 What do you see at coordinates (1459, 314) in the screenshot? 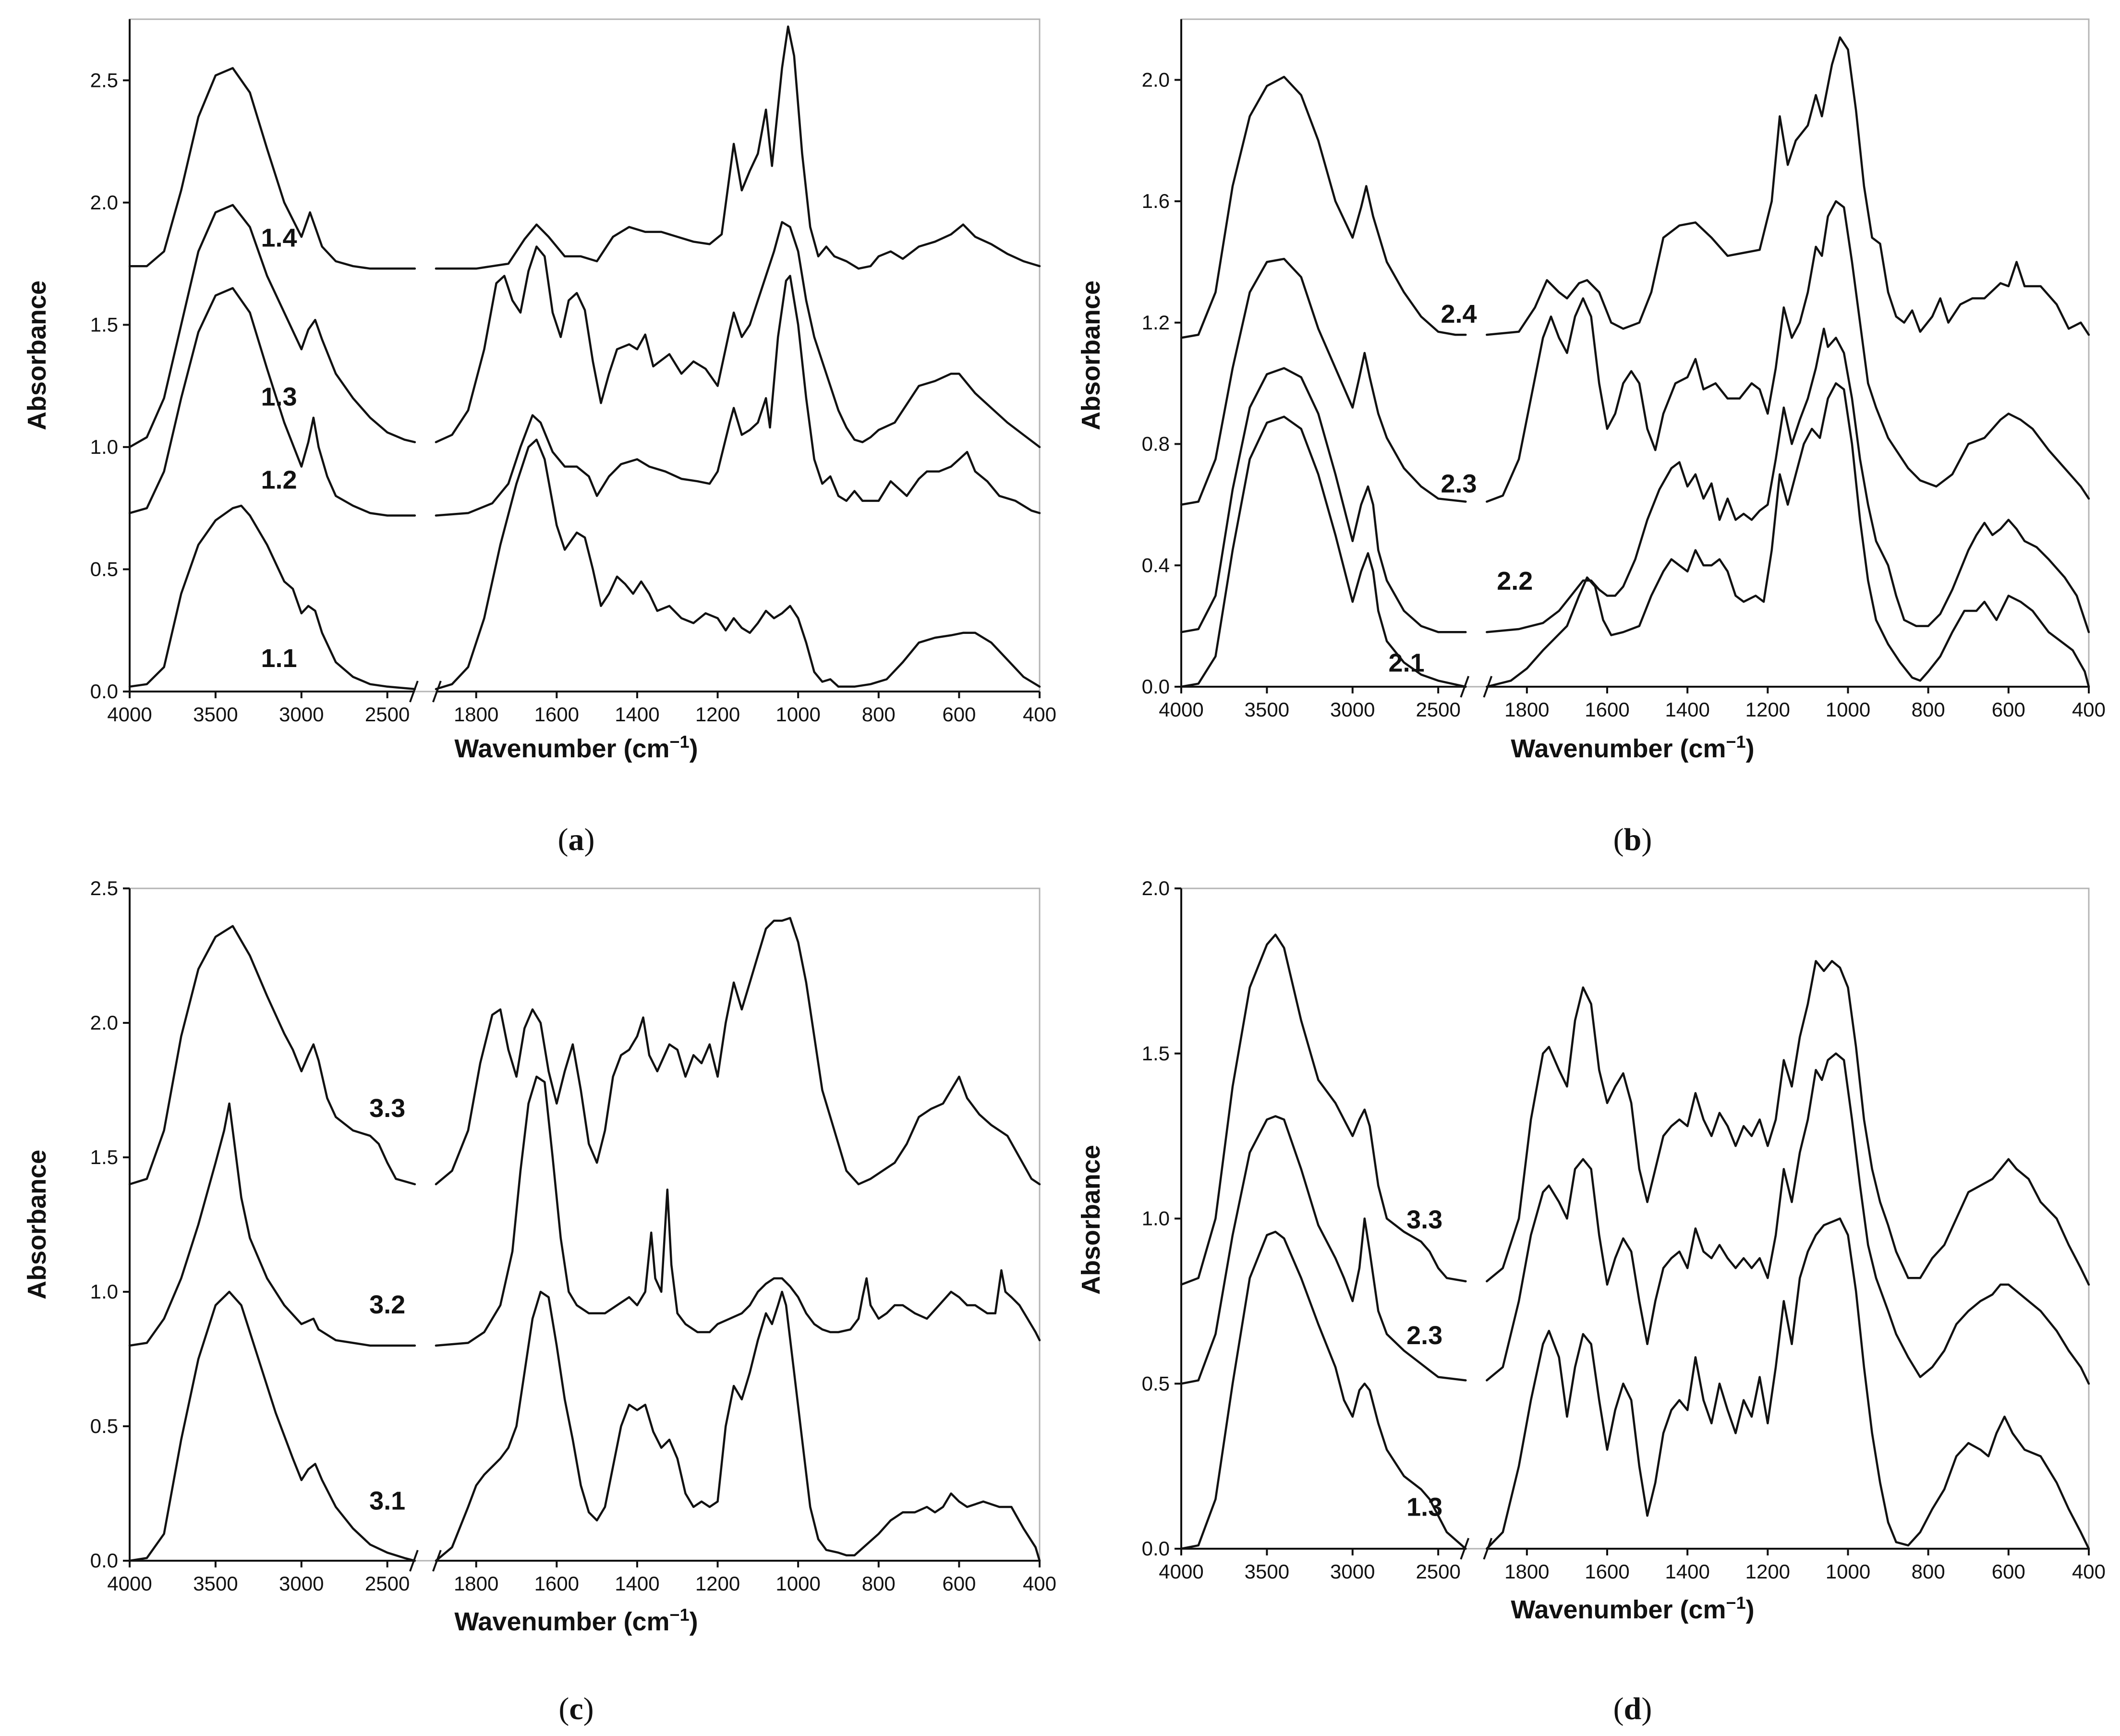
I see `series-label-2.4: 2.4` at bounding box center [1459, 314].